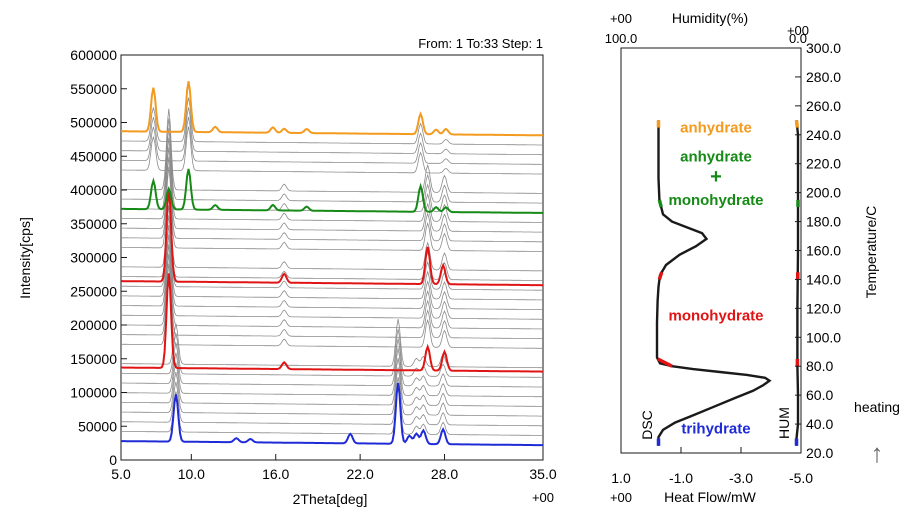  Describe the element at coordinates (823, 222) in the screenshot. I see `dsc-y-tick-label: 180.0` at that location.